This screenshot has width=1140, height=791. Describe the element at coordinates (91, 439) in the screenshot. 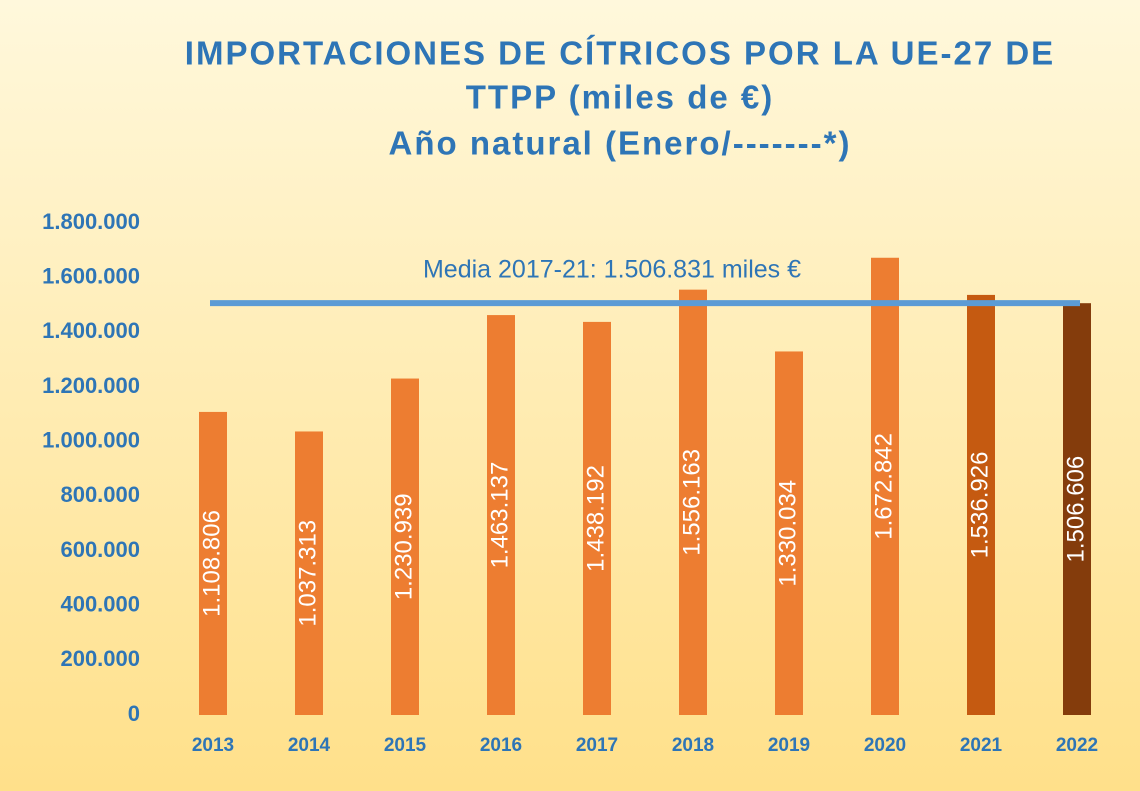

I see `y-tick-label: 1.000.000` at that location.